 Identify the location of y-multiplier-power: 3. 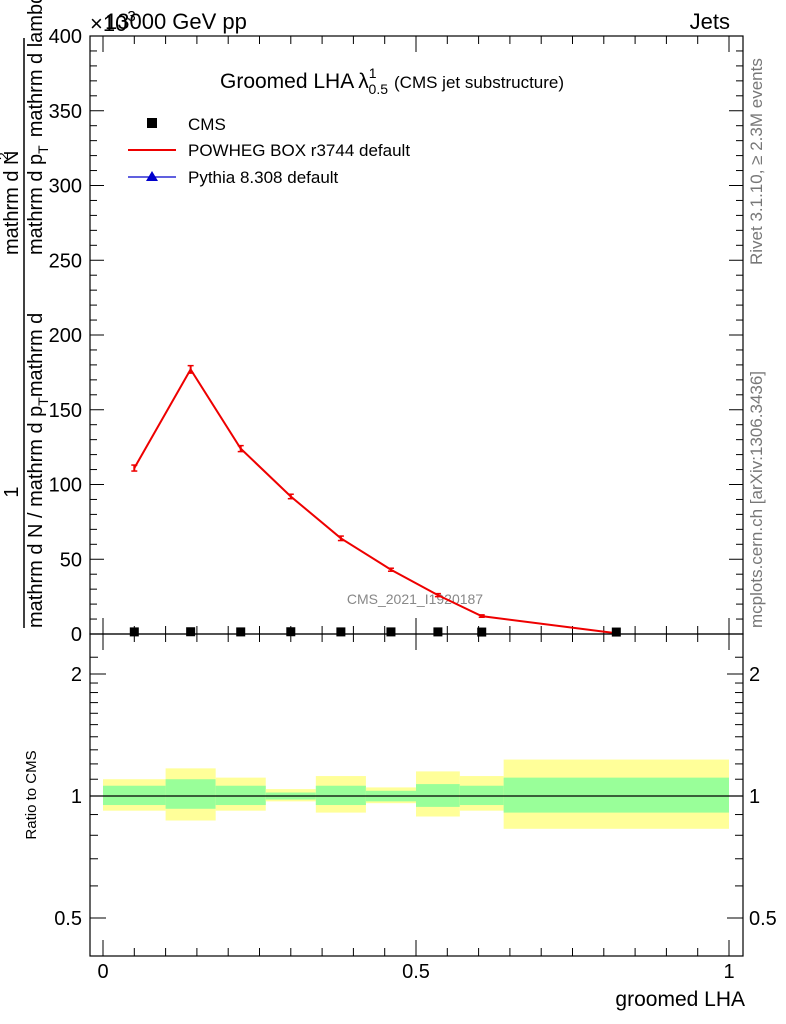
(131, 16).